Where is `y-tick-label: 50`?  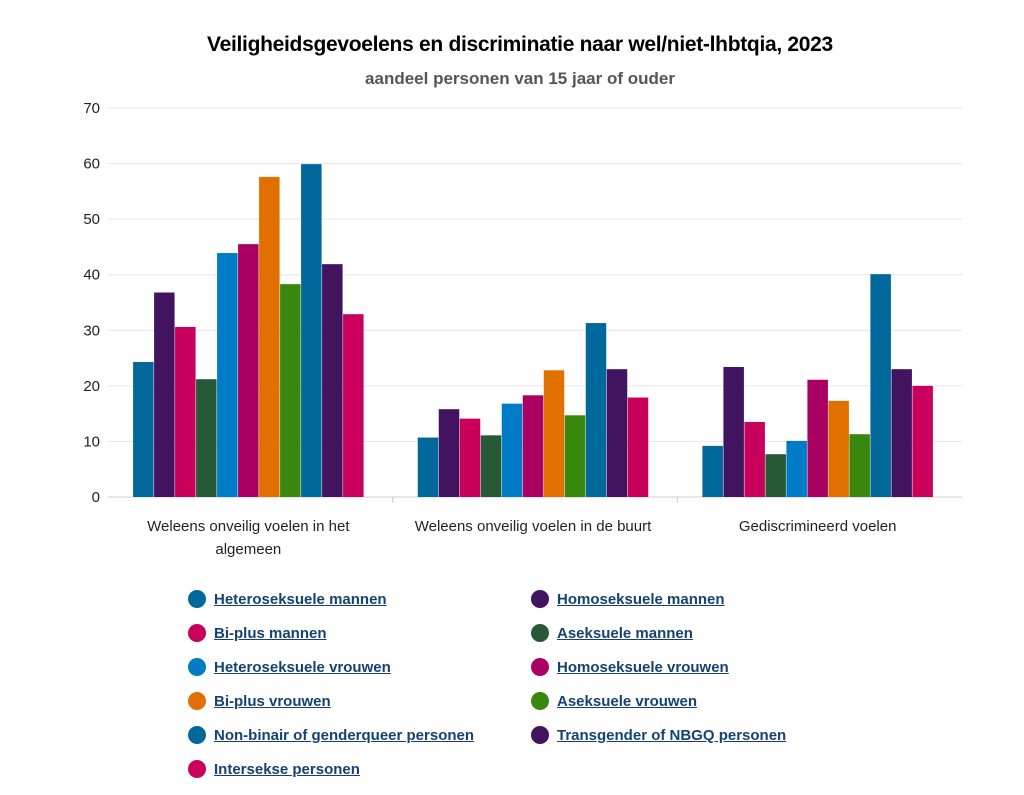 y-tick-label: 50 is located at coordinates (91, 219).